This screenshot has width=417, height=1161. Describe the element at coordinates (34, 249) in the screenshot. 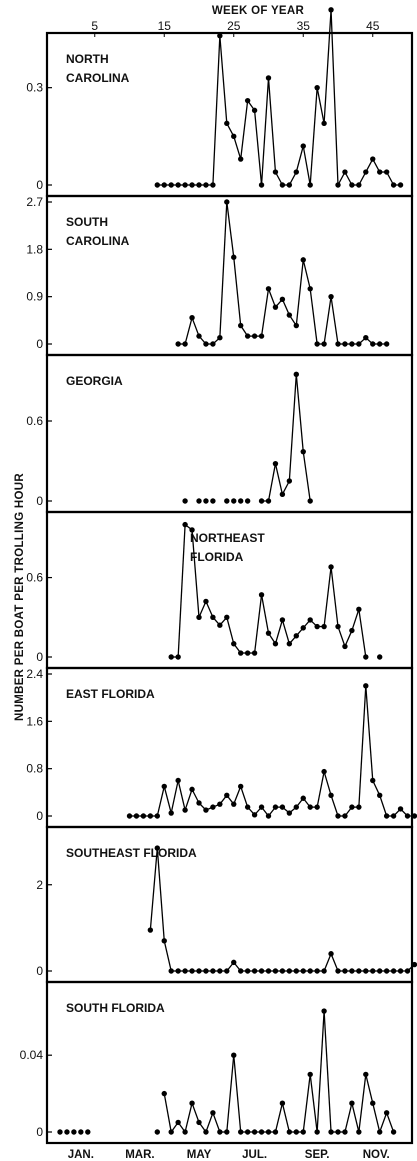

I see `y-tick-label: 1.8` at that location.